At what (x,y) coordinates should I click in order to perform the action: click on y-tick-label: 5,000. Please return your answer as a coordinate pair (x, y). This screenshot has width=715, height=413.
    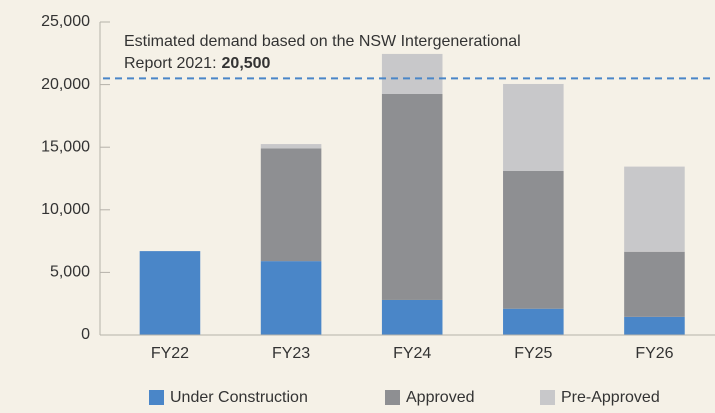
    Looking at the image, I should click on (70, 272).